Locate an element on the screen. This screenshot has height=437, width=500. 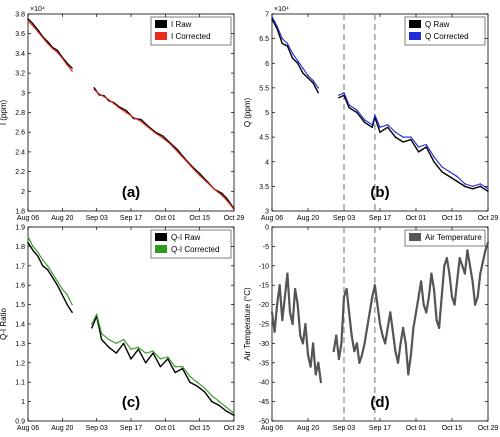
legend-entry: Q Raw is located at coordinates (437, 24).